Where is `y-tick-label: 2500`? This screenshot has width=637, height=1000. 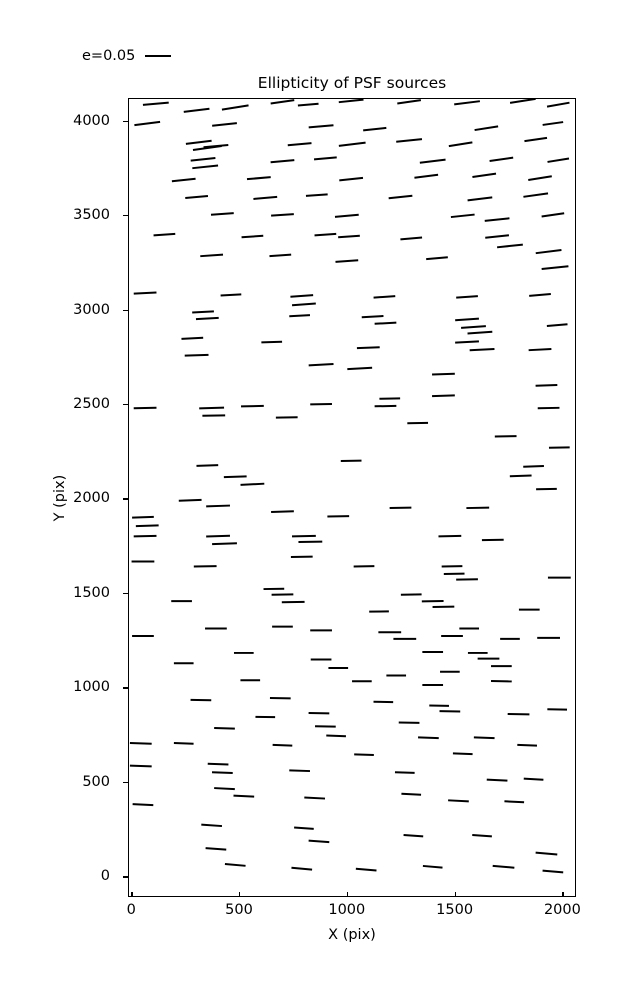
y-tick-label: 2500 is located at coordinates (91, 404).